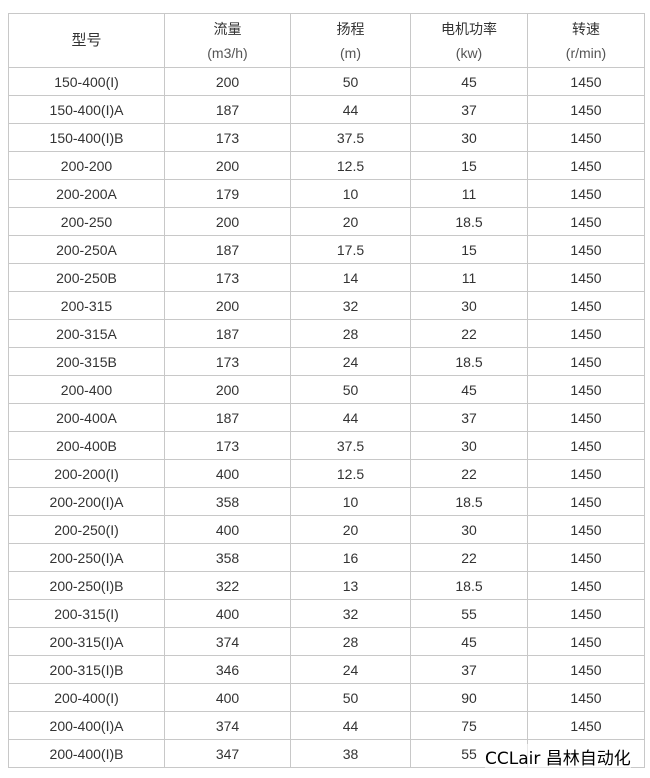 The height and width of the screenshot is (778, 650). I want to click on table-cell: 45, so click(469, 641).